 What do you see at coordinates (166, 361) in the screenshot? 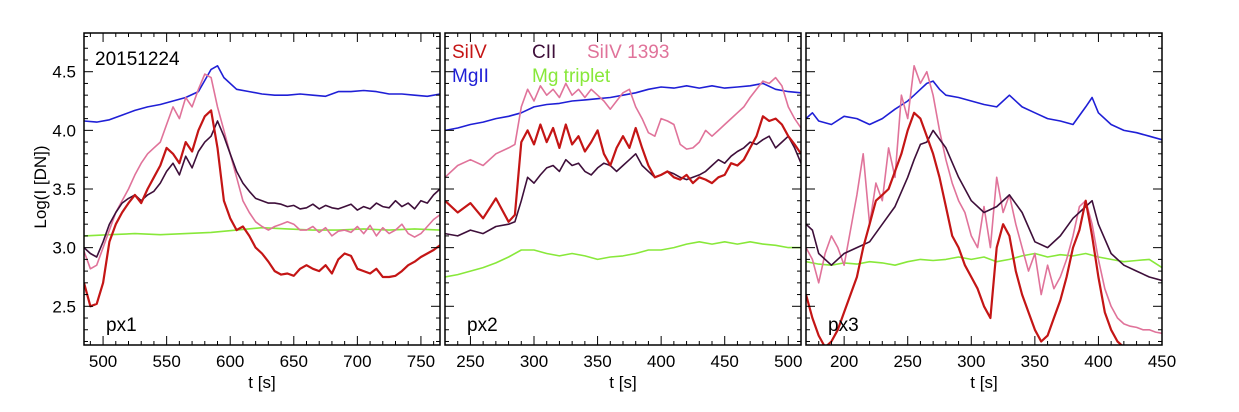
I see `x-tick-label: 550` at bounding box center [166, 361].